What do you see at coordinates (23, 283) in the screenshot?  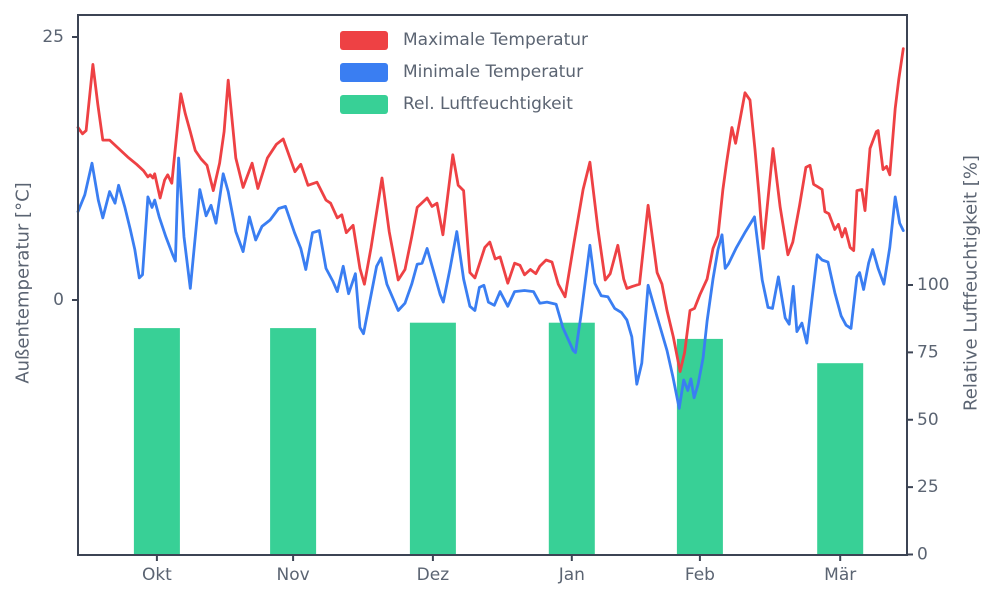 I see `y-left-axis-title: Außentemperatur [°C]` at bounding box center [23, 283].